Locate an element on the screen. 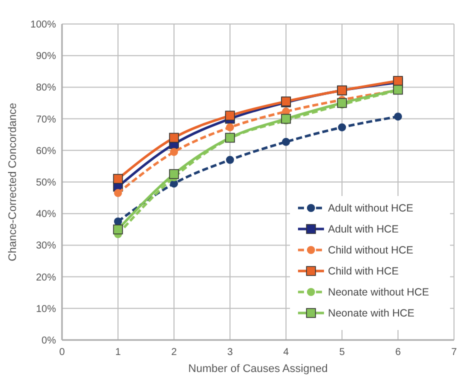  x-axis-title: Number of Causes Assigned is located at coordinates (258, 369).